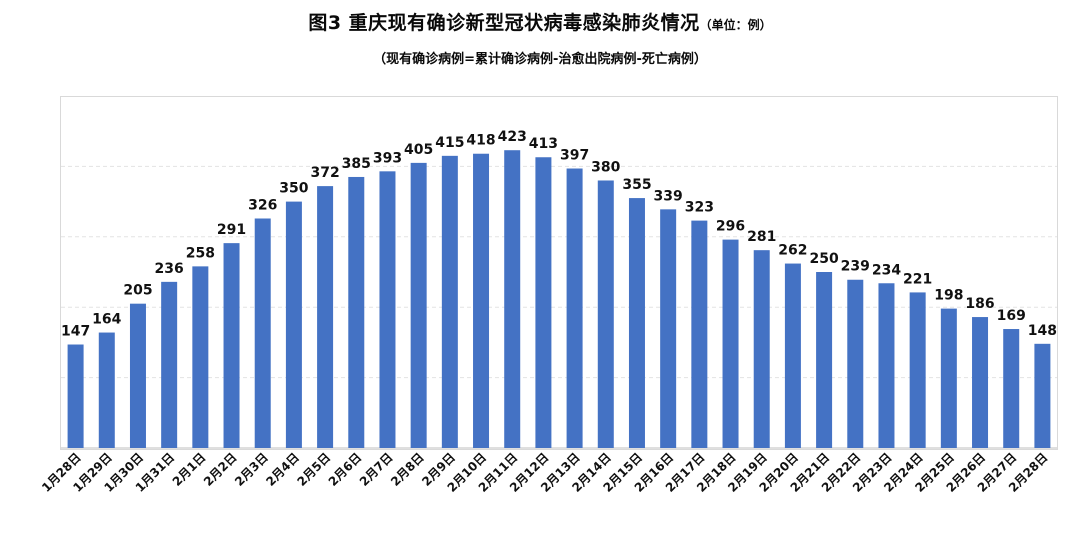 The width and height of the screenshot is (1080, 551). What do you see at coordinates (418, 150) in the screenshot?
I see `data-label: 405` at bounding box center [418, 150].